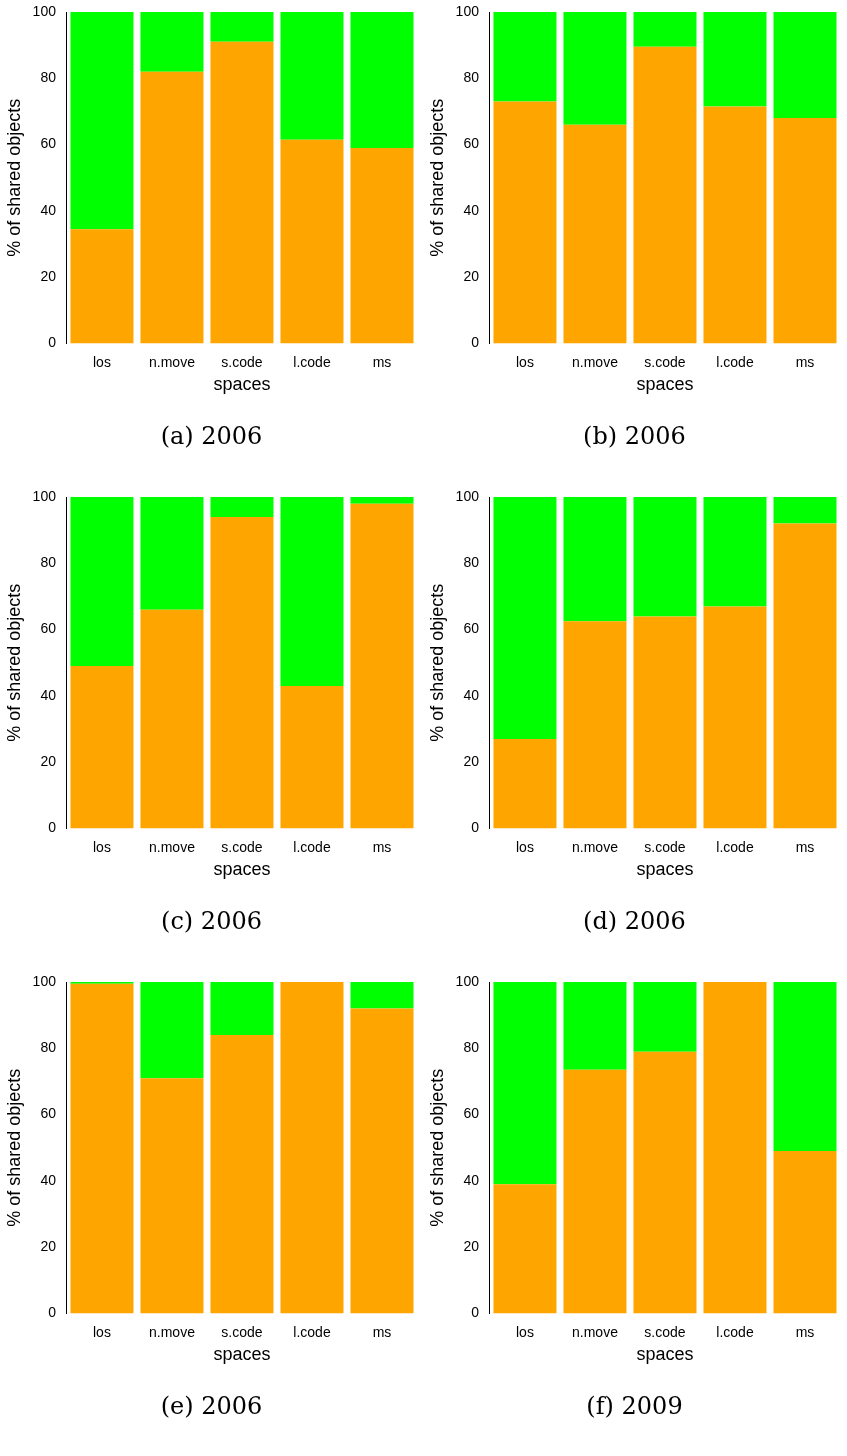 This screenshot has height=1456, width=847. Describe the element at coordinates (211, 436) in the screenshot. I see `text: (a) 2006` at that location.